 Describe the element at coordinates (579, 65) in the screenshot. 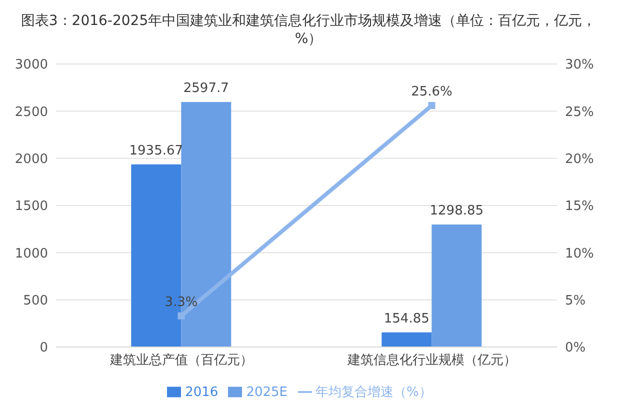

I see `y2-tick-label: 30%` at that location.